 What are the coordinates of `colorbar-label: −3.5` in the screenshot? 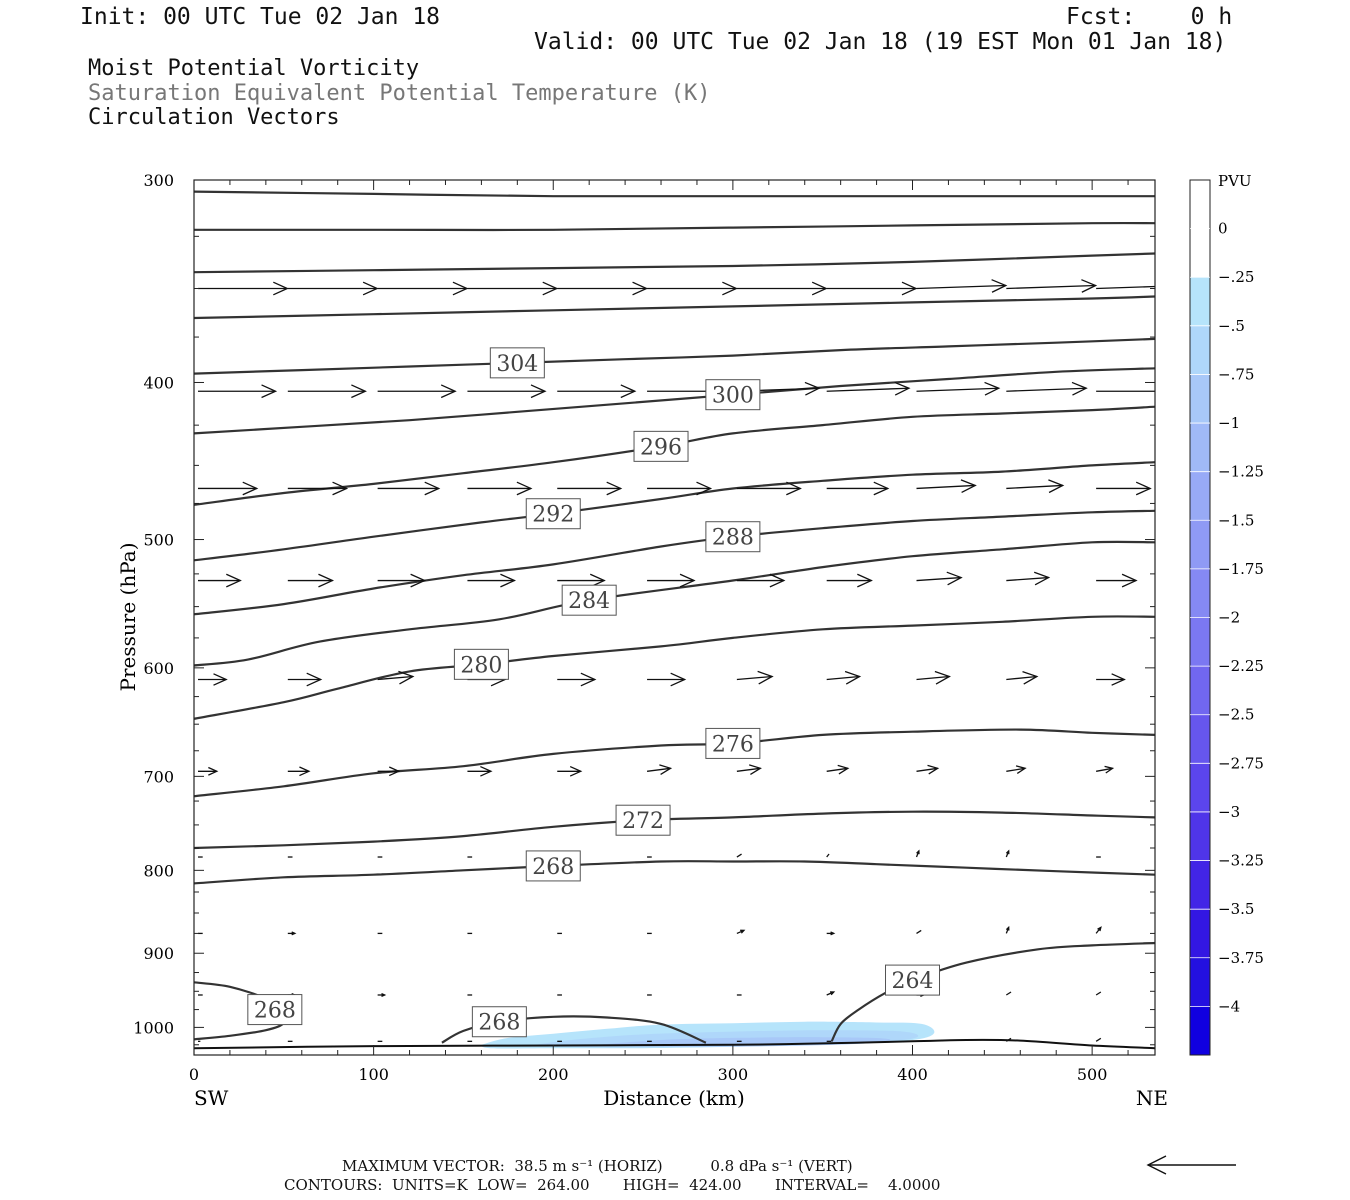 It's located at (1236, 909).